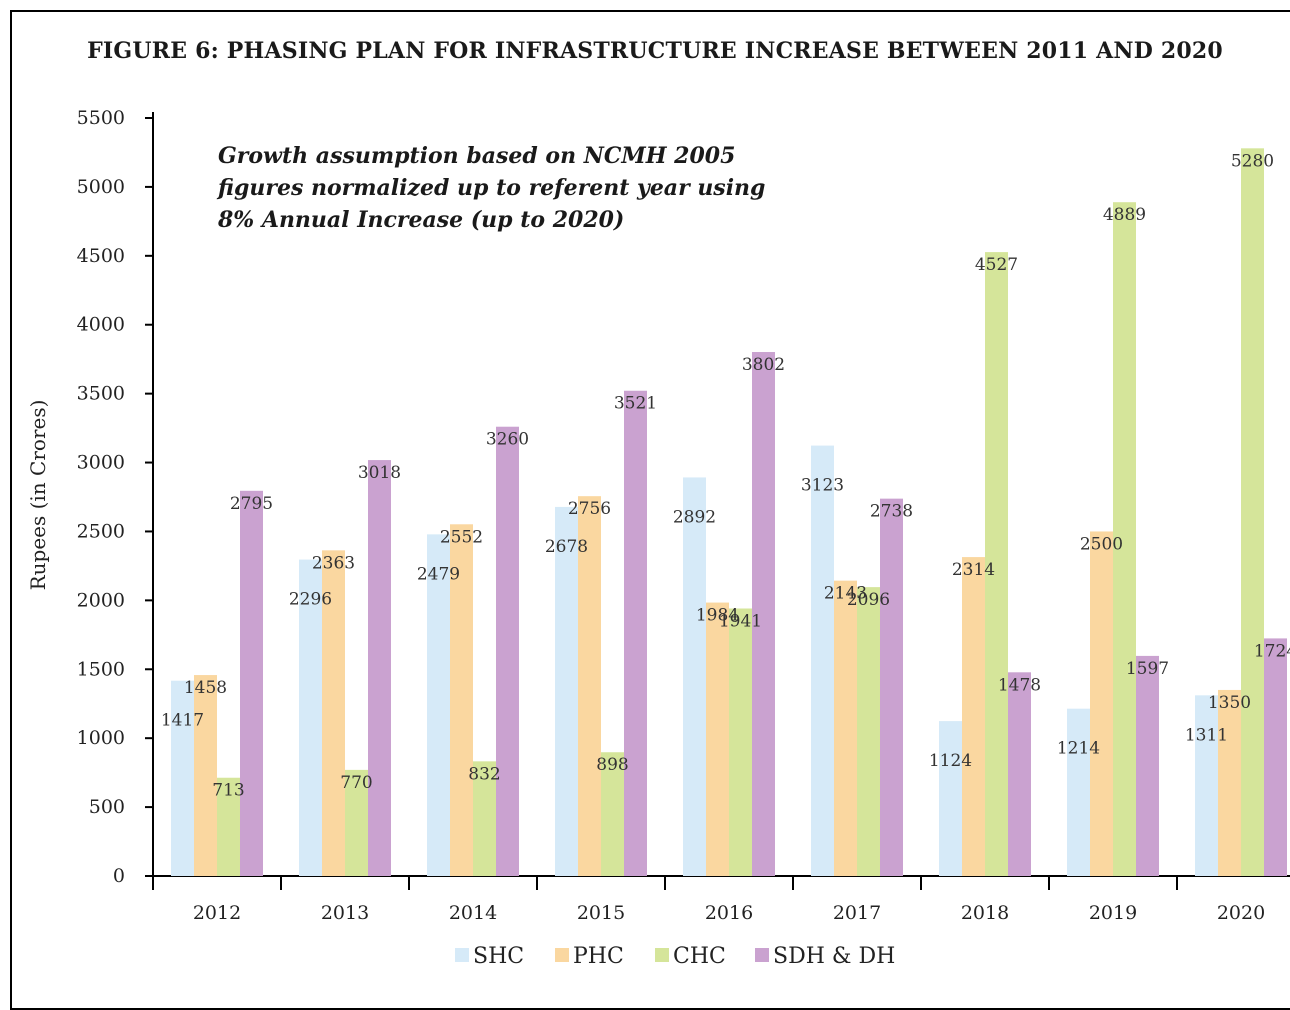 The image size is (1290, 1010). I want to click on data-label: 4527, so click(996, 265).